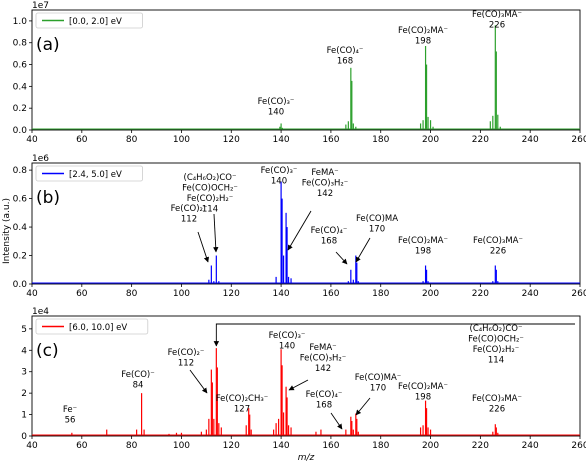  Describe the element at coordinates (242, 404) in the screenshot. I see `peak-annotation: Fe(CO)₂CH₃⁻ 127` at that location.